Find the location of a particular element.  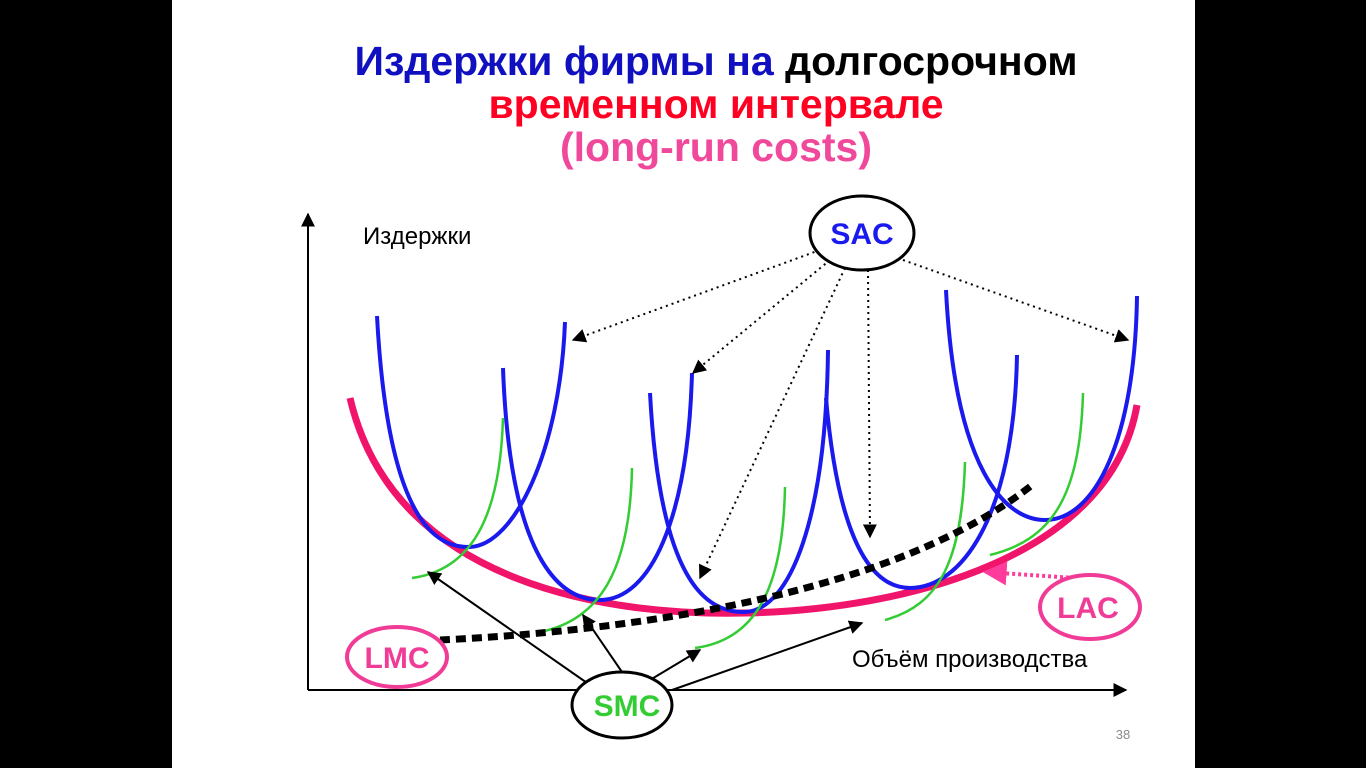

lmc-label: LMC is located at coordinates (397, 658).